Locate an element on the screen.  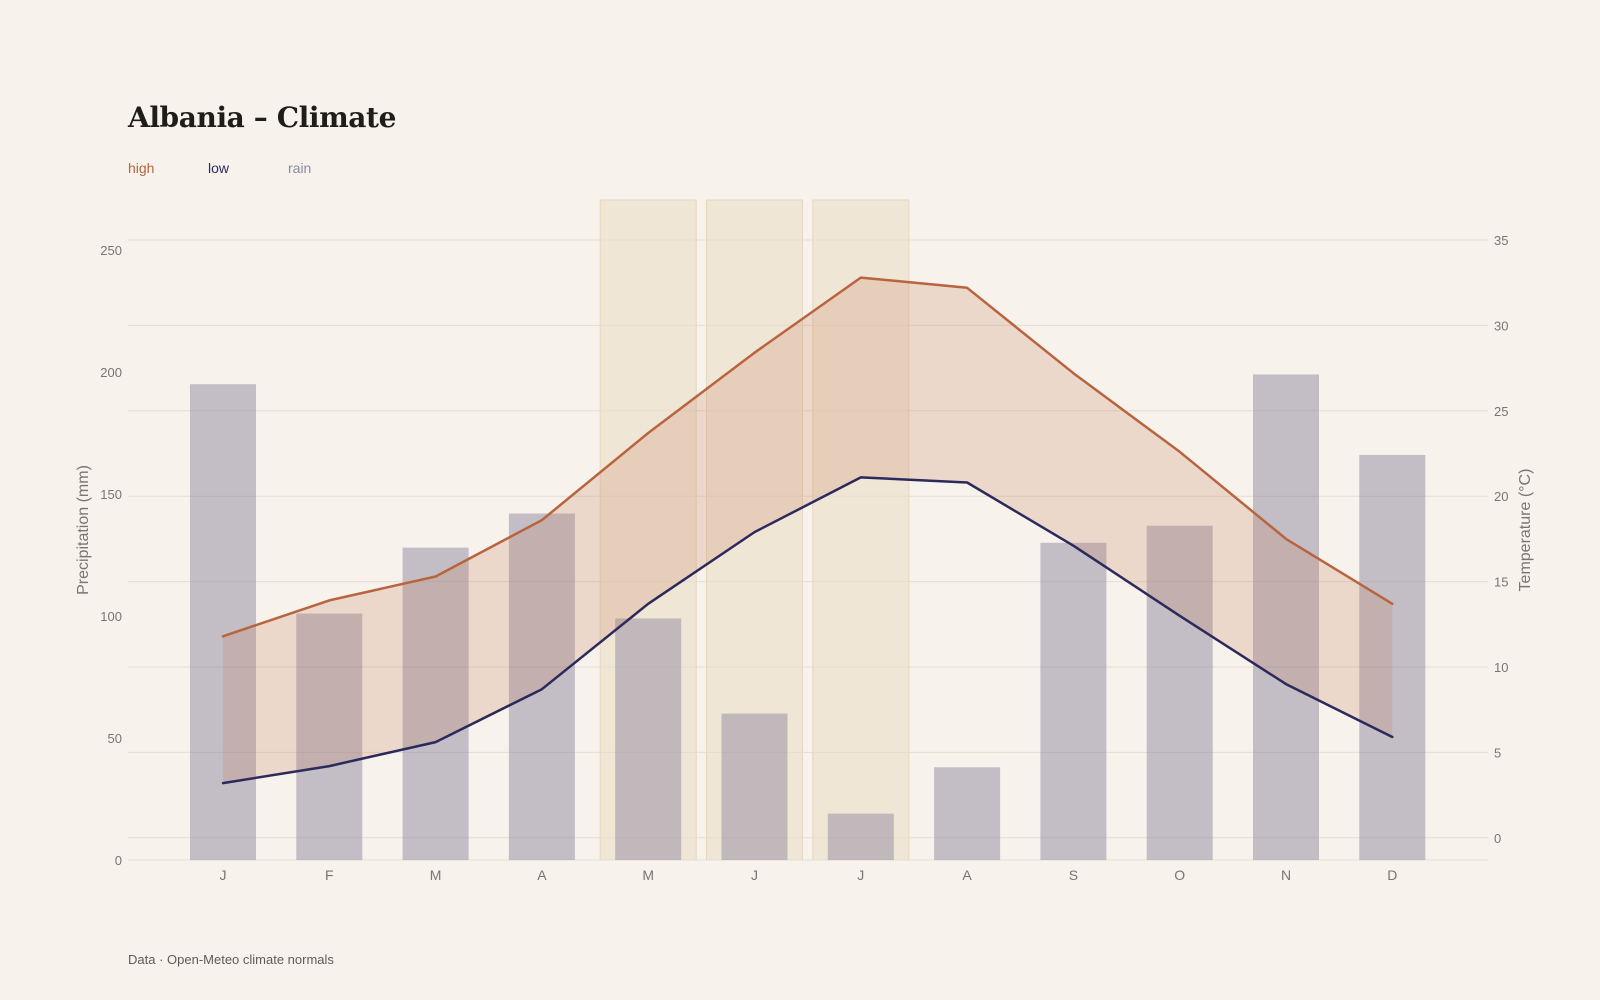
left-axis-title: Precipitation (mm) is located at coordinates (83, 530).